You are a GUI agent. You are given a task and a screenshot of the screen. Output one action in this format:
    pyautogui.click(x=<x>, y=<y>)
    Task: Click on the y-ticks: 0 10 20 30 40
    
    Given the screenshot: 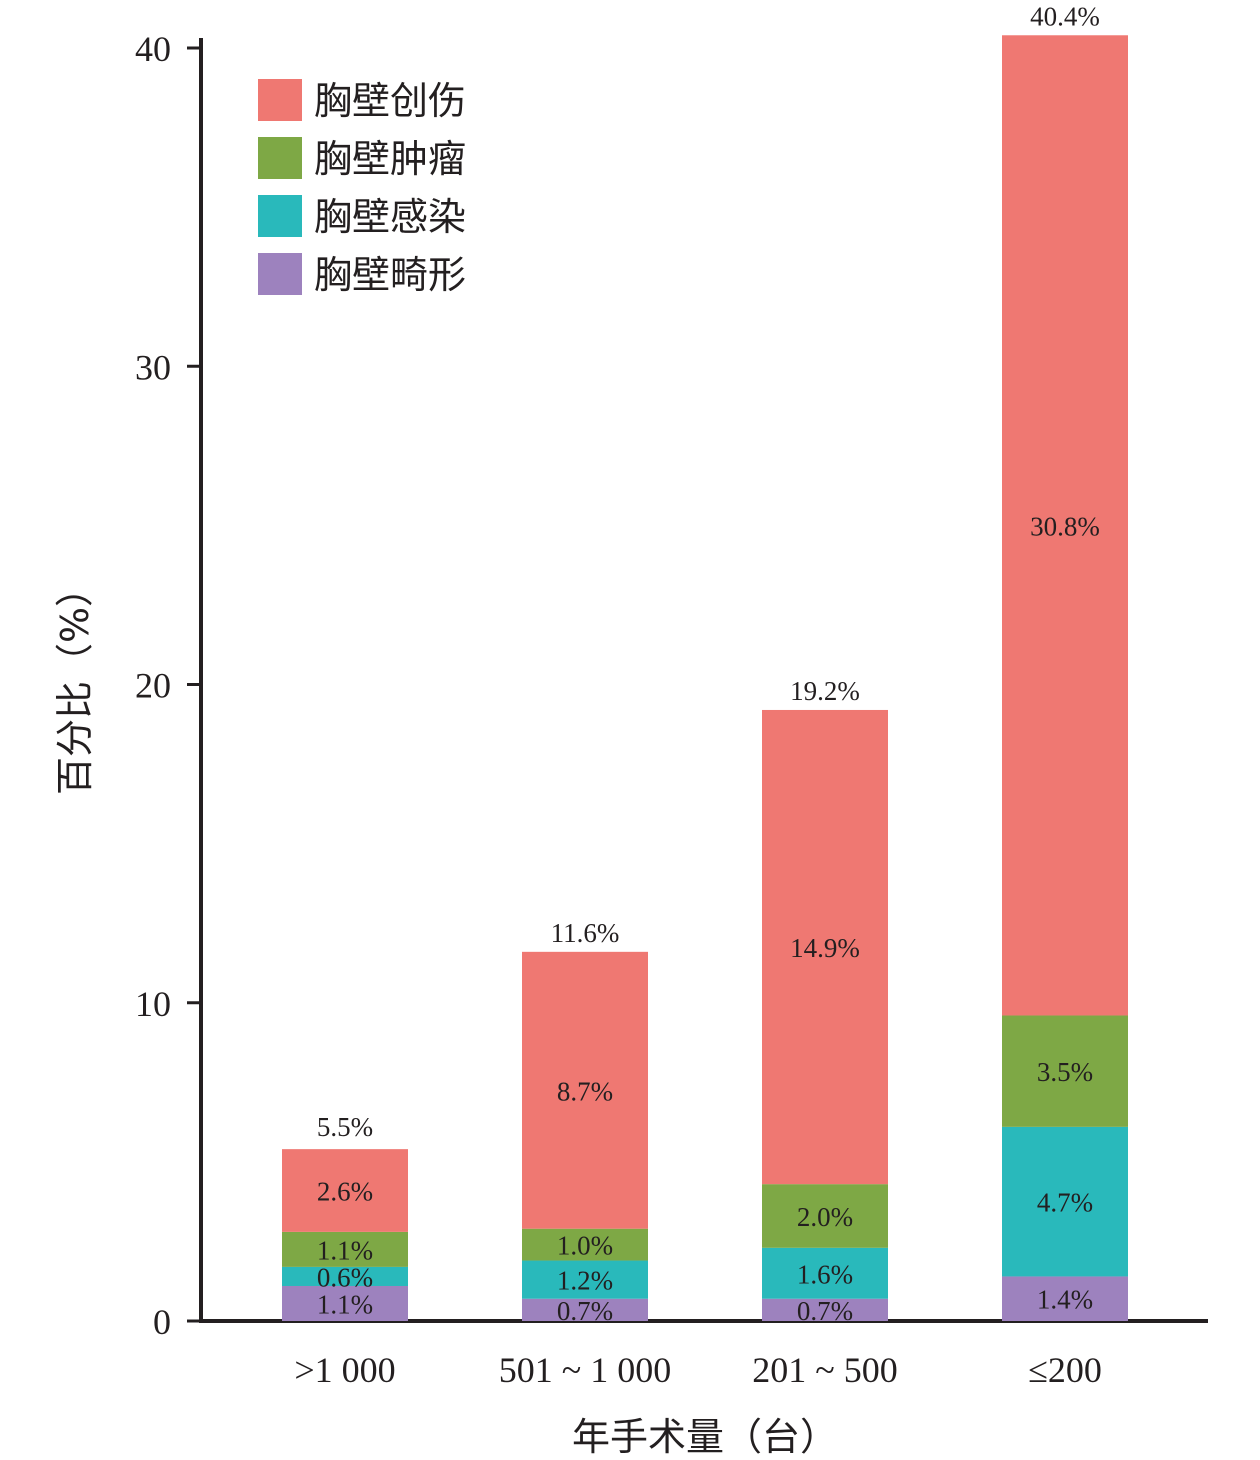 What is the action you would take?
    pyautogui.click(x=168, y=685)
    